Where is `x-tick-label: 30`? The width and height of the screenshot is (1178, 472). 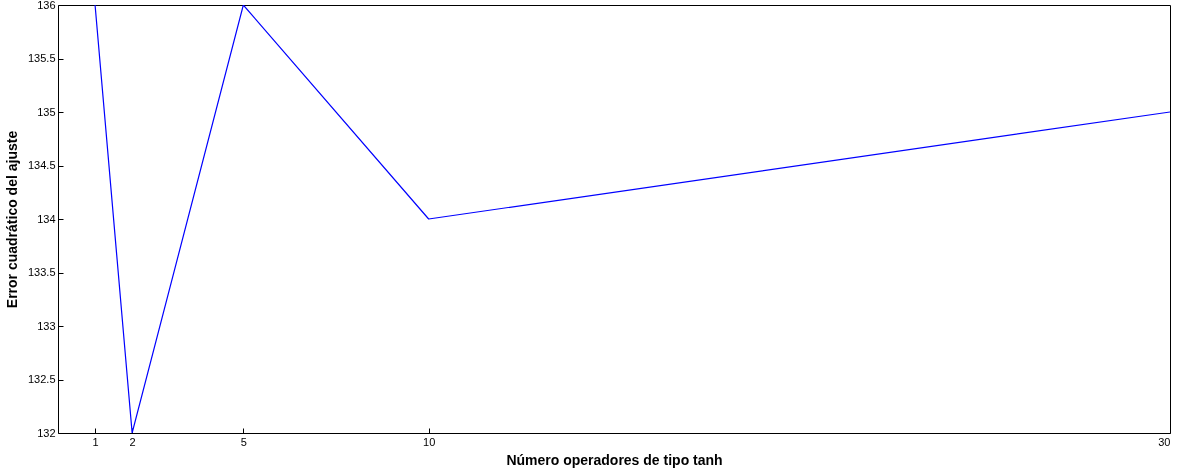
x-tick-label: 30 is located at coordinates (1164, 441).